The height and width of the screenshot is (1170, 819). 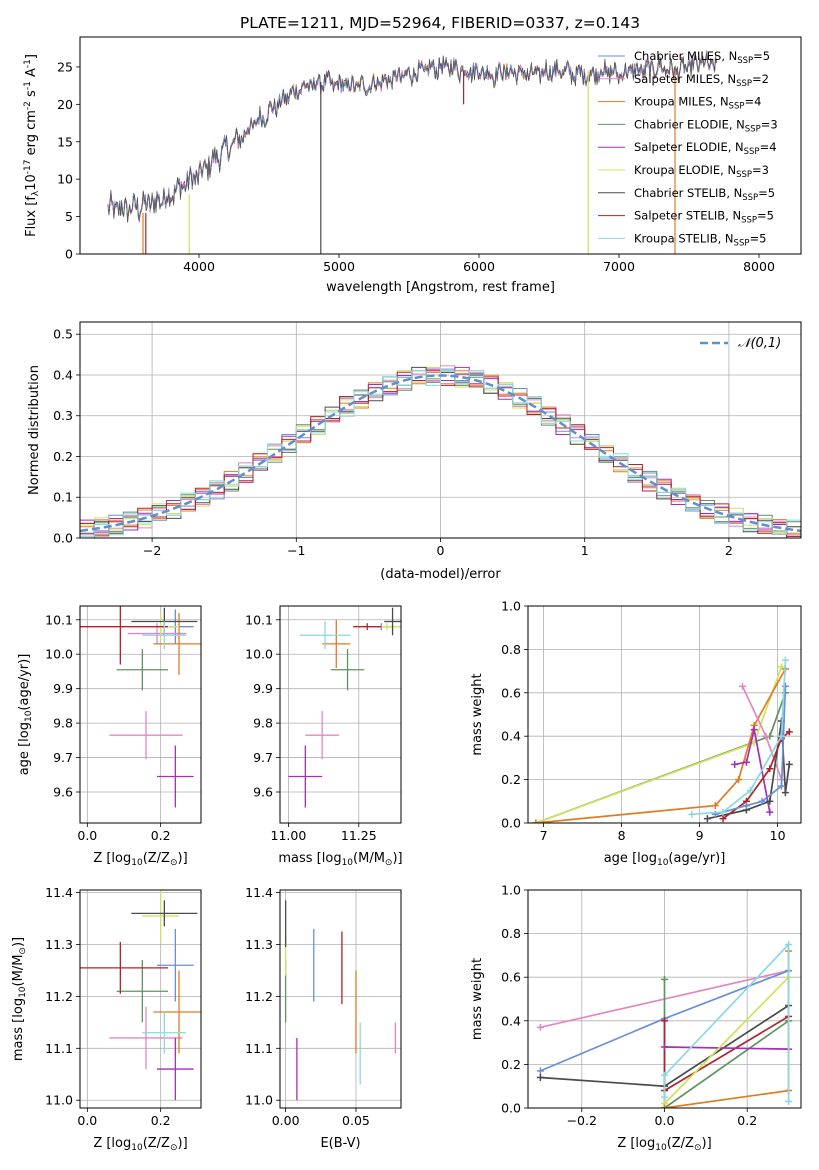 I want to click on x-axis-label: (data-model)/error, so click(x=440, y=574).